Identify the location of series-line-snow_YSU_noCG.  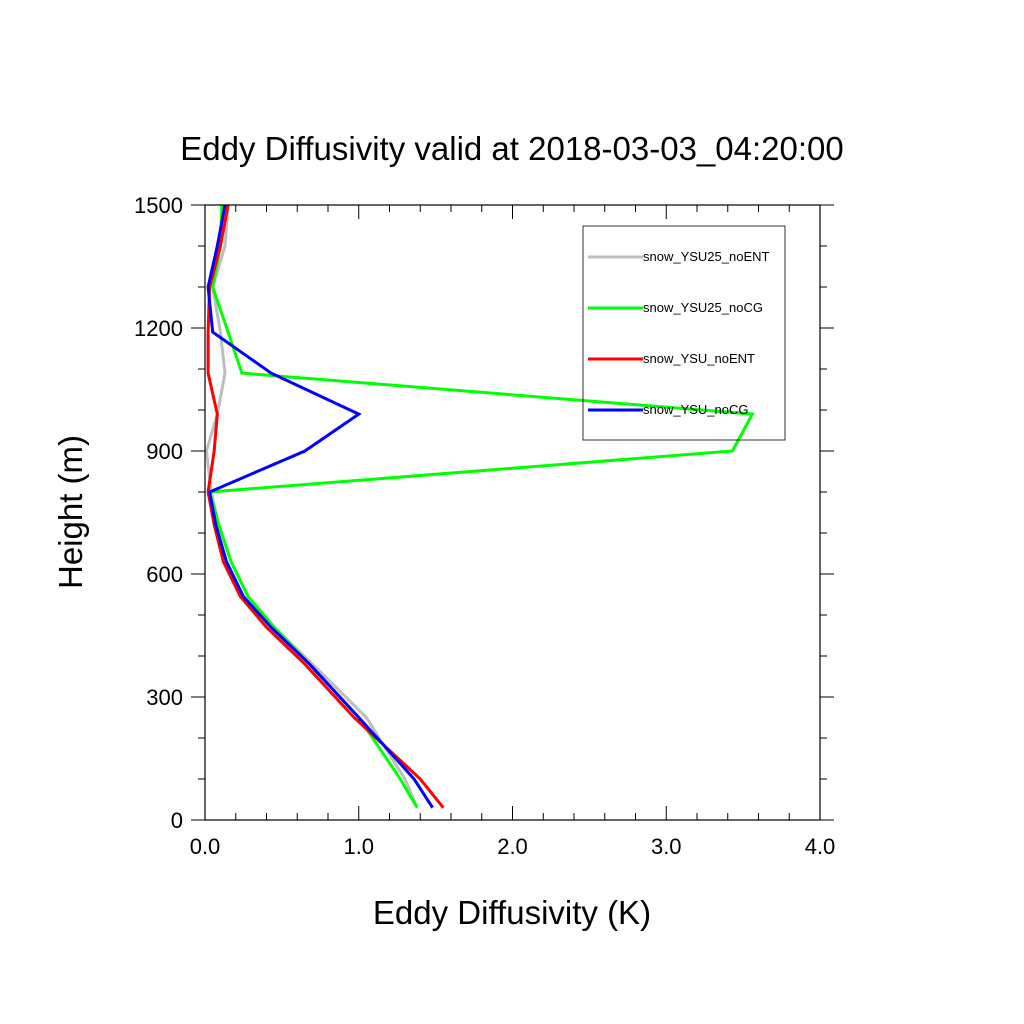
(320, 506).